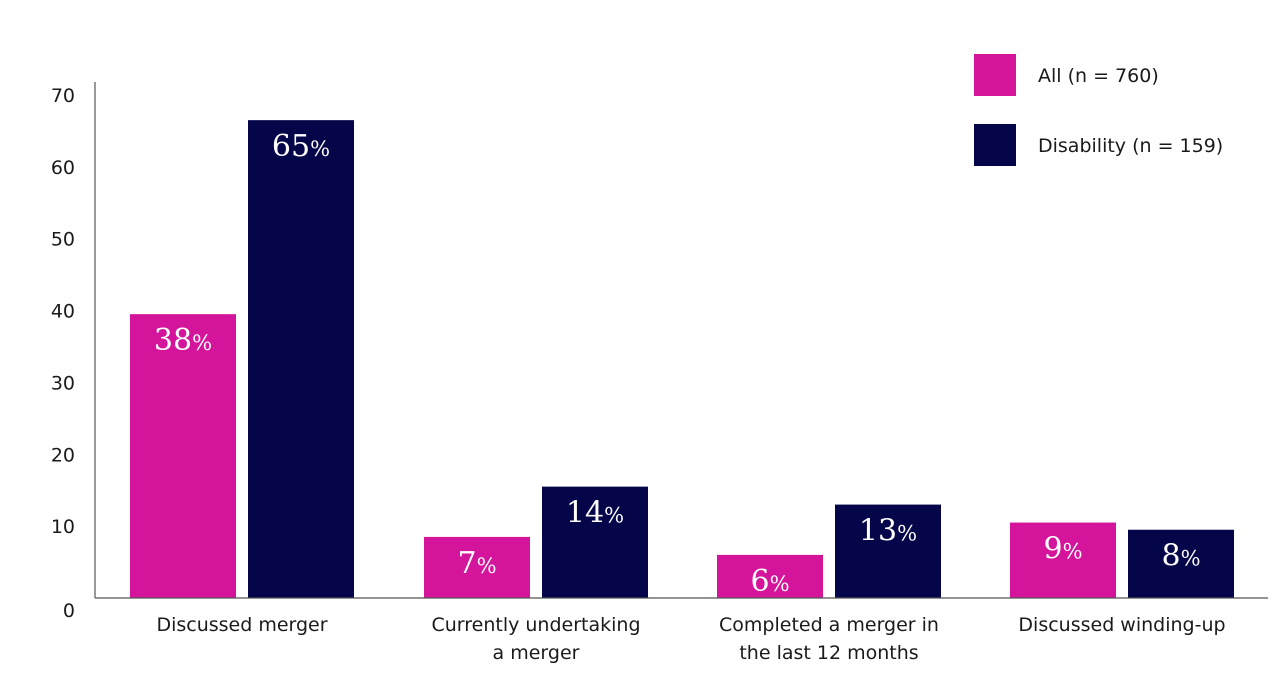 This screenshot has width=1280, height=676. What do you see at coordinates (995, 145) in the screenshot?
I see `legend-swatch-disability` at bounding box center [995, 145].